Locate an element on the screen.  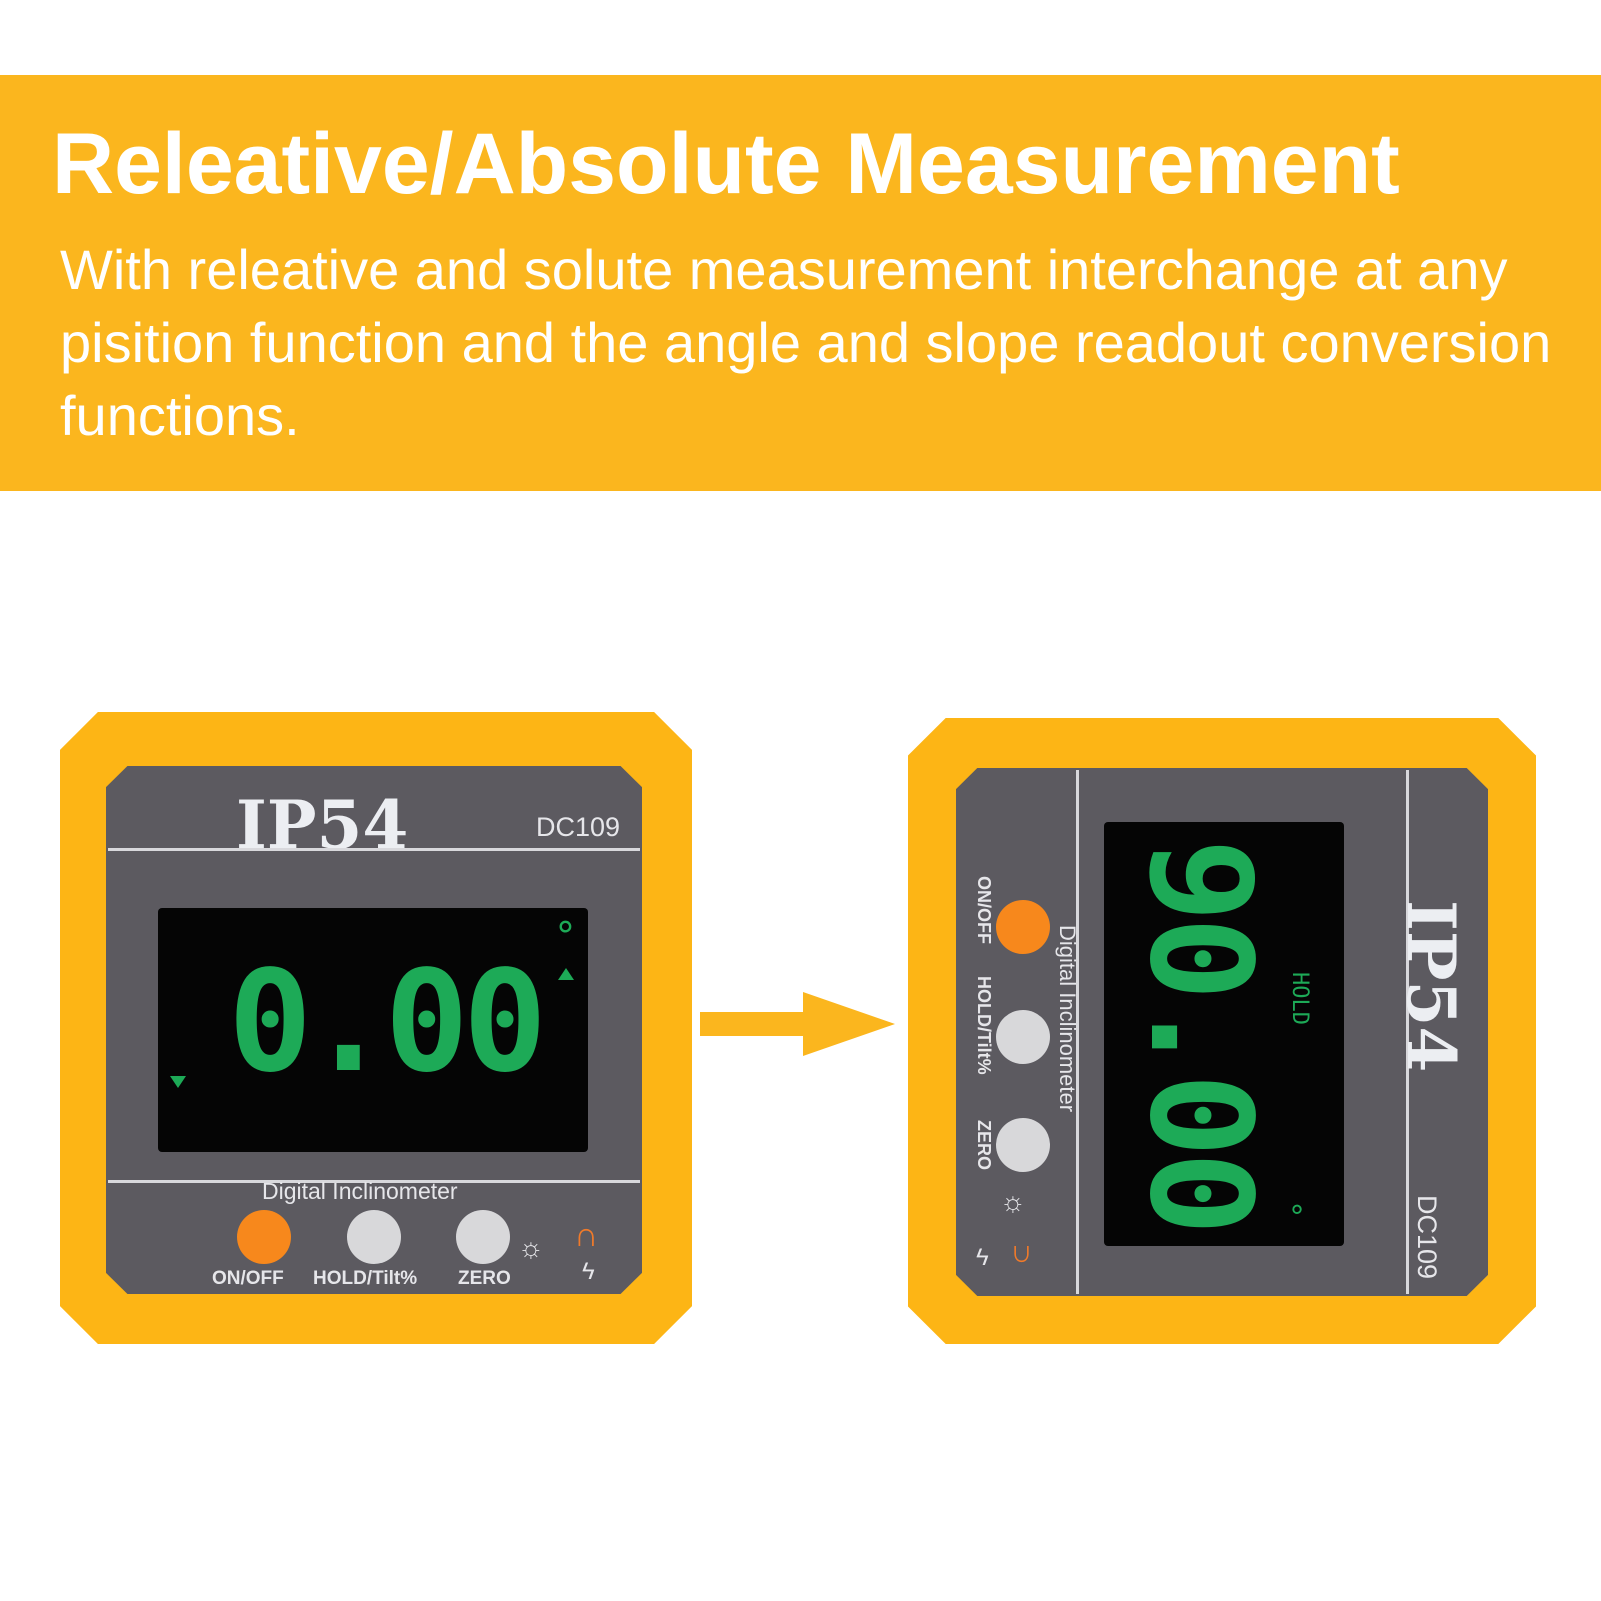
reading-left: 0.00 is located at coordinates (387, 1022).